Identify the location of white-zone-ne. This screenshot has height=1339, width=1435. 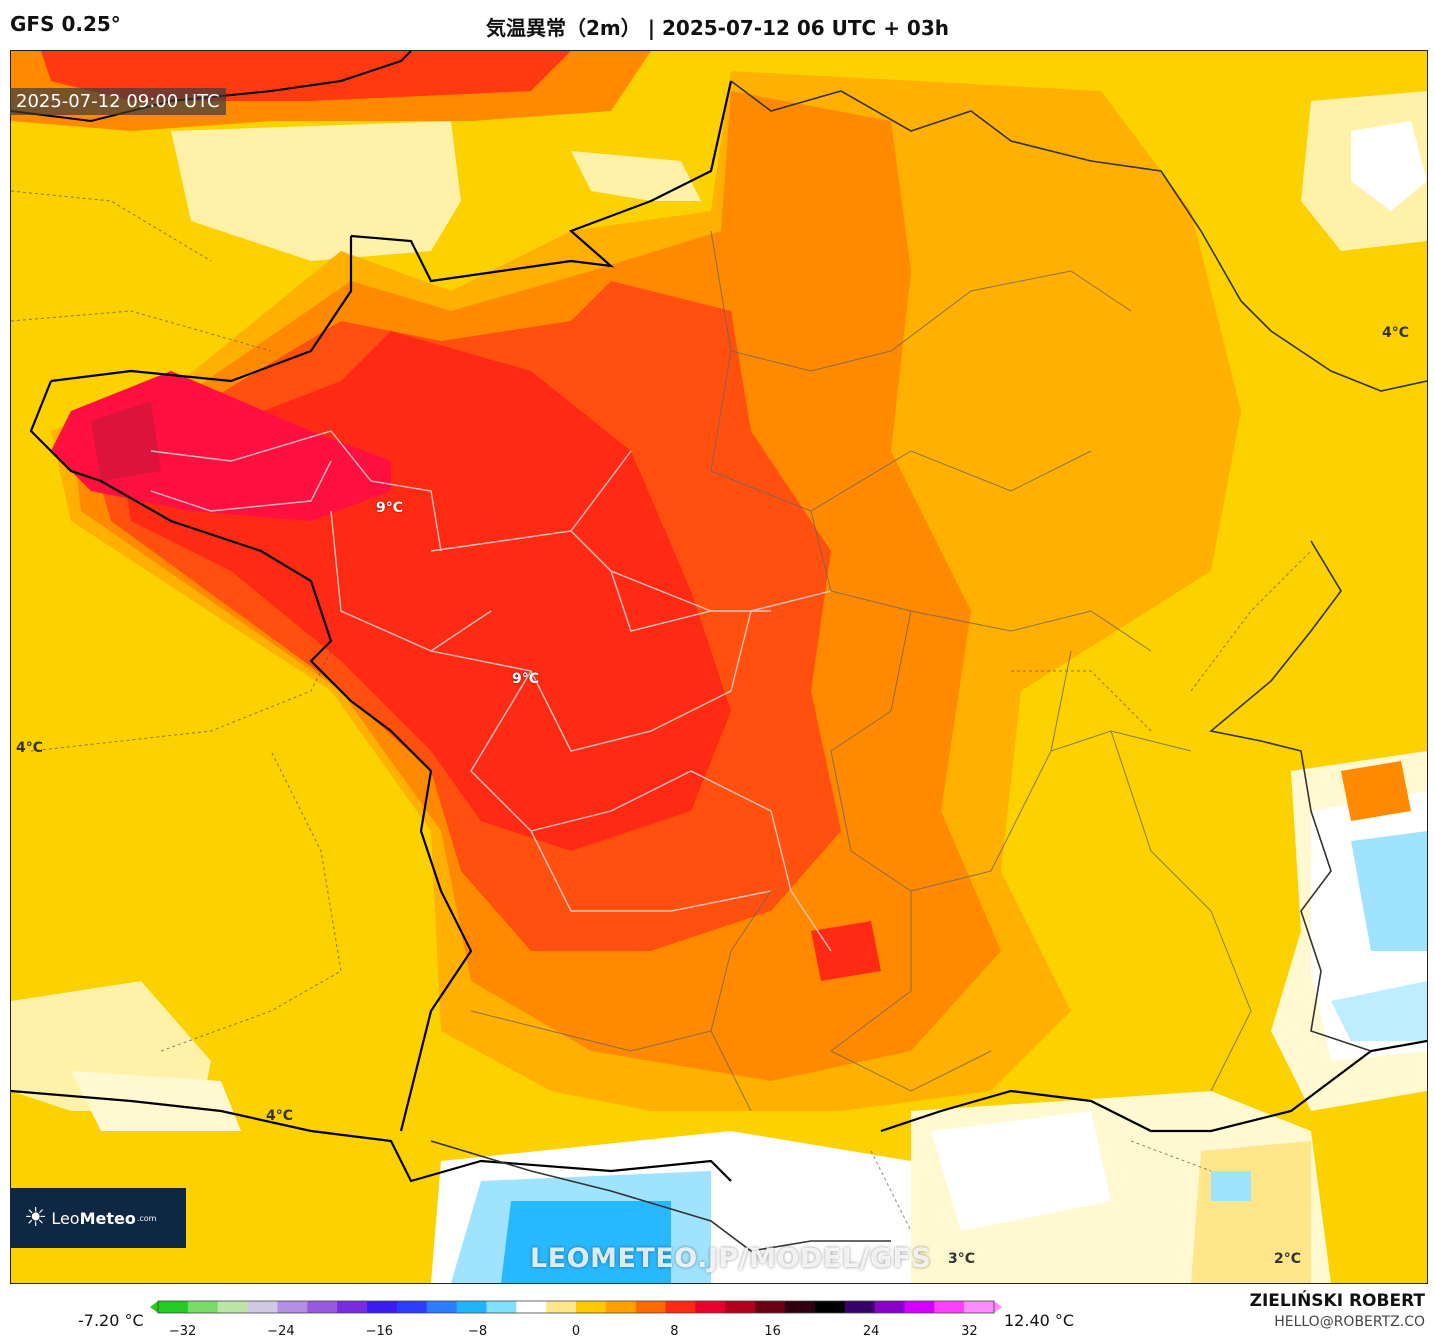
(1389, 166).